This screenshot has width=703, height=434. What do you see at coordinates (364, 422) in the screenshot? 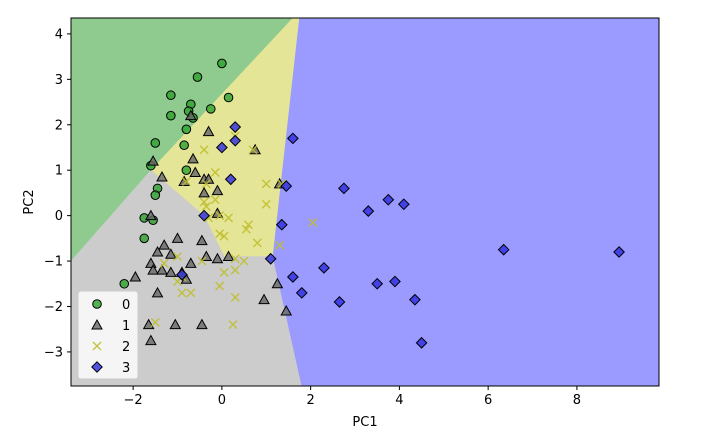
I see `x-axis-label: PC1` at bounding box center [364, 422].